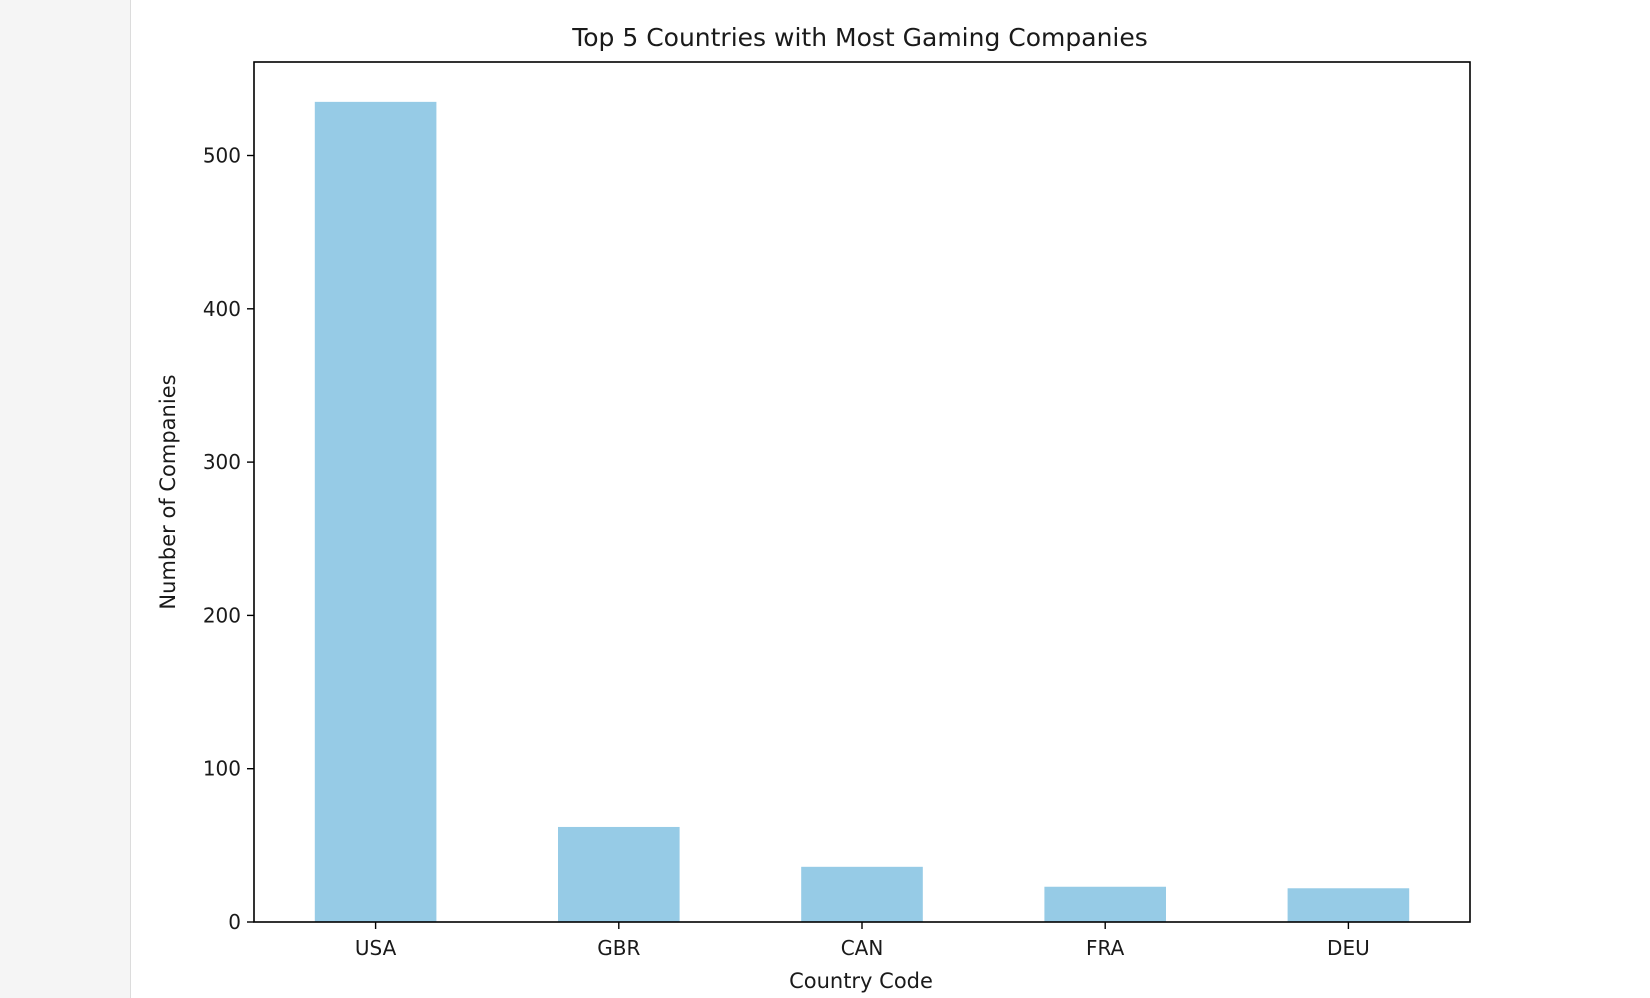  I want to click on x-tick-label: USA, so click(376, 948).